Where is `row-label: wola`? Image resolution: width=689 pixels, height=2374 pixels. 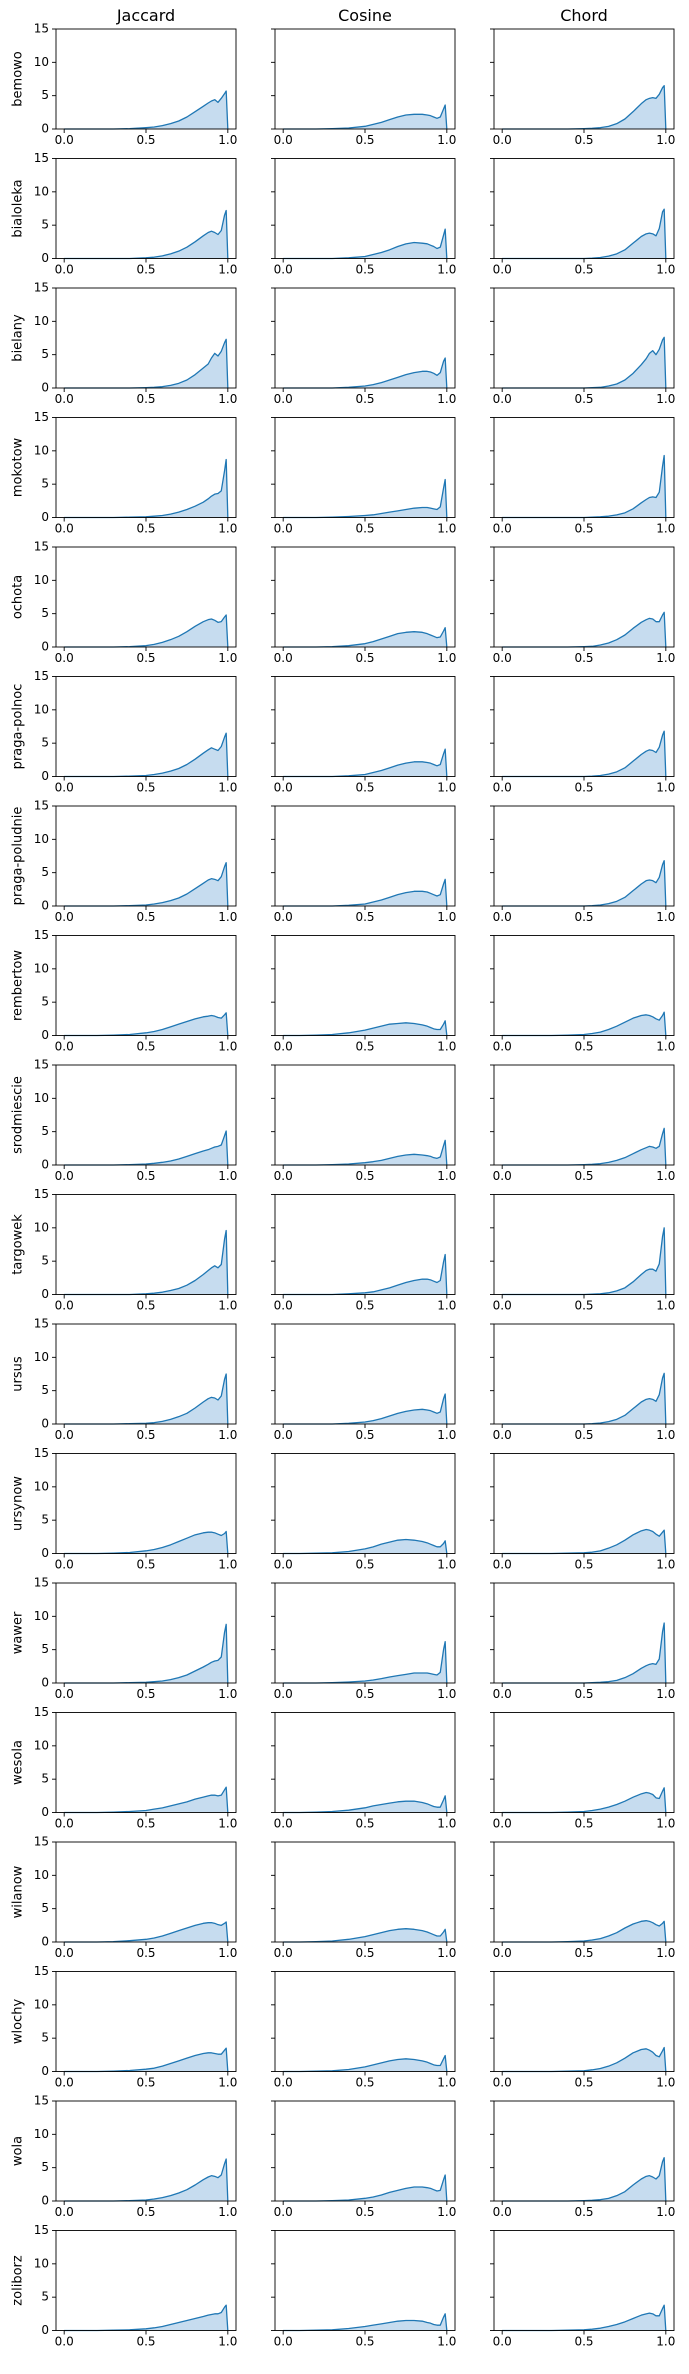 row-label: wola is located at coordinates (18, 2151).